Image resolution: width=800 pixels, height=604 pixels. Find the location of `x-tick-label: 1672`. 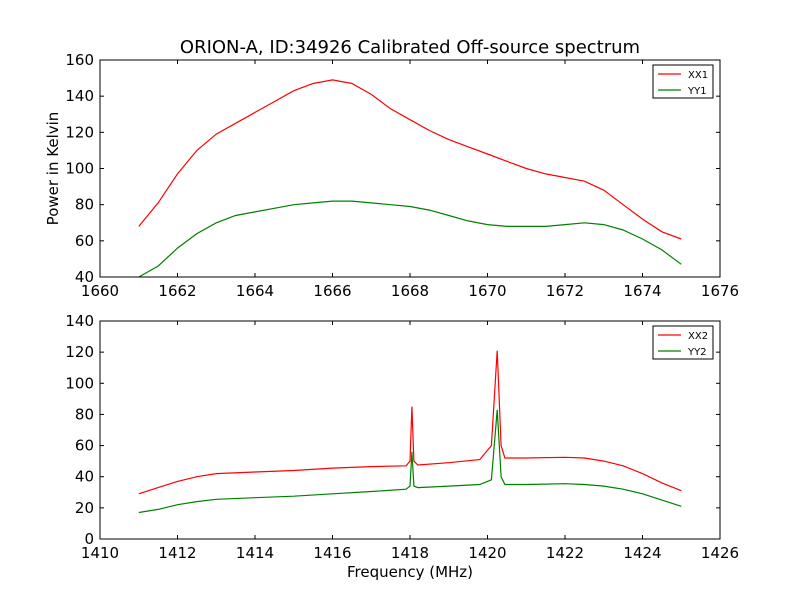

x-tick-label: 1672 is located at coordinates (565, 291).